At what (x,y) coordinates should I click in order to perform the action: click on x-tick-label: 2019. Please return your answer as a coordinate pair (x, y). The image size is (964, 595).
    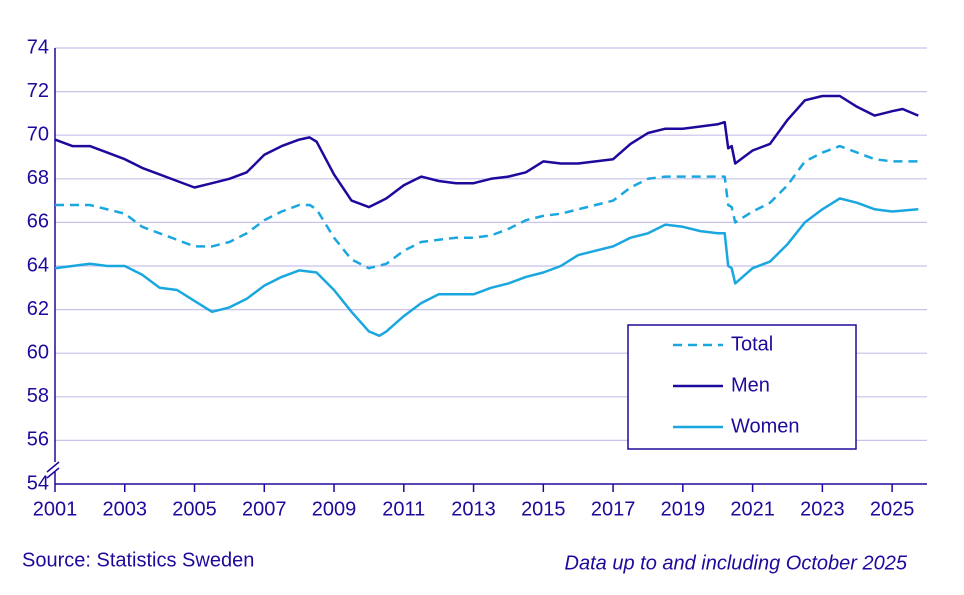
    Looking at the image, I should click on (683, 509).